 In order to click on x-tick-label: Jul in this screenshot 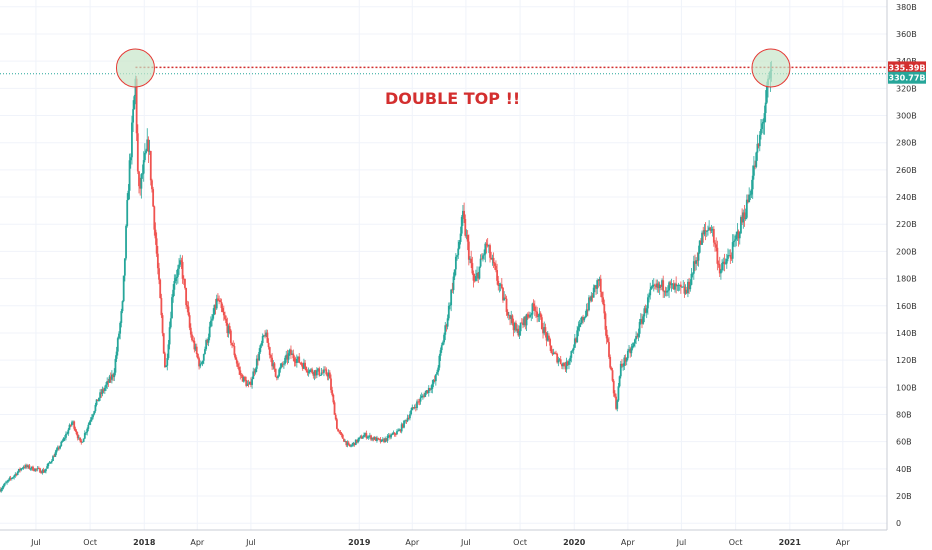, I will do `click(681, 542)`.